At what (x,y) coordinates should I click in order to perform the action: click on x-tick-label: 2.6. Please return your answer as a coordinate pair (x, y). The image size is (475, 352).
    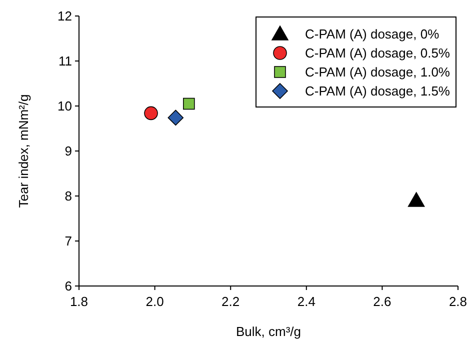
    Looking at the image, I should click on (382, 301).